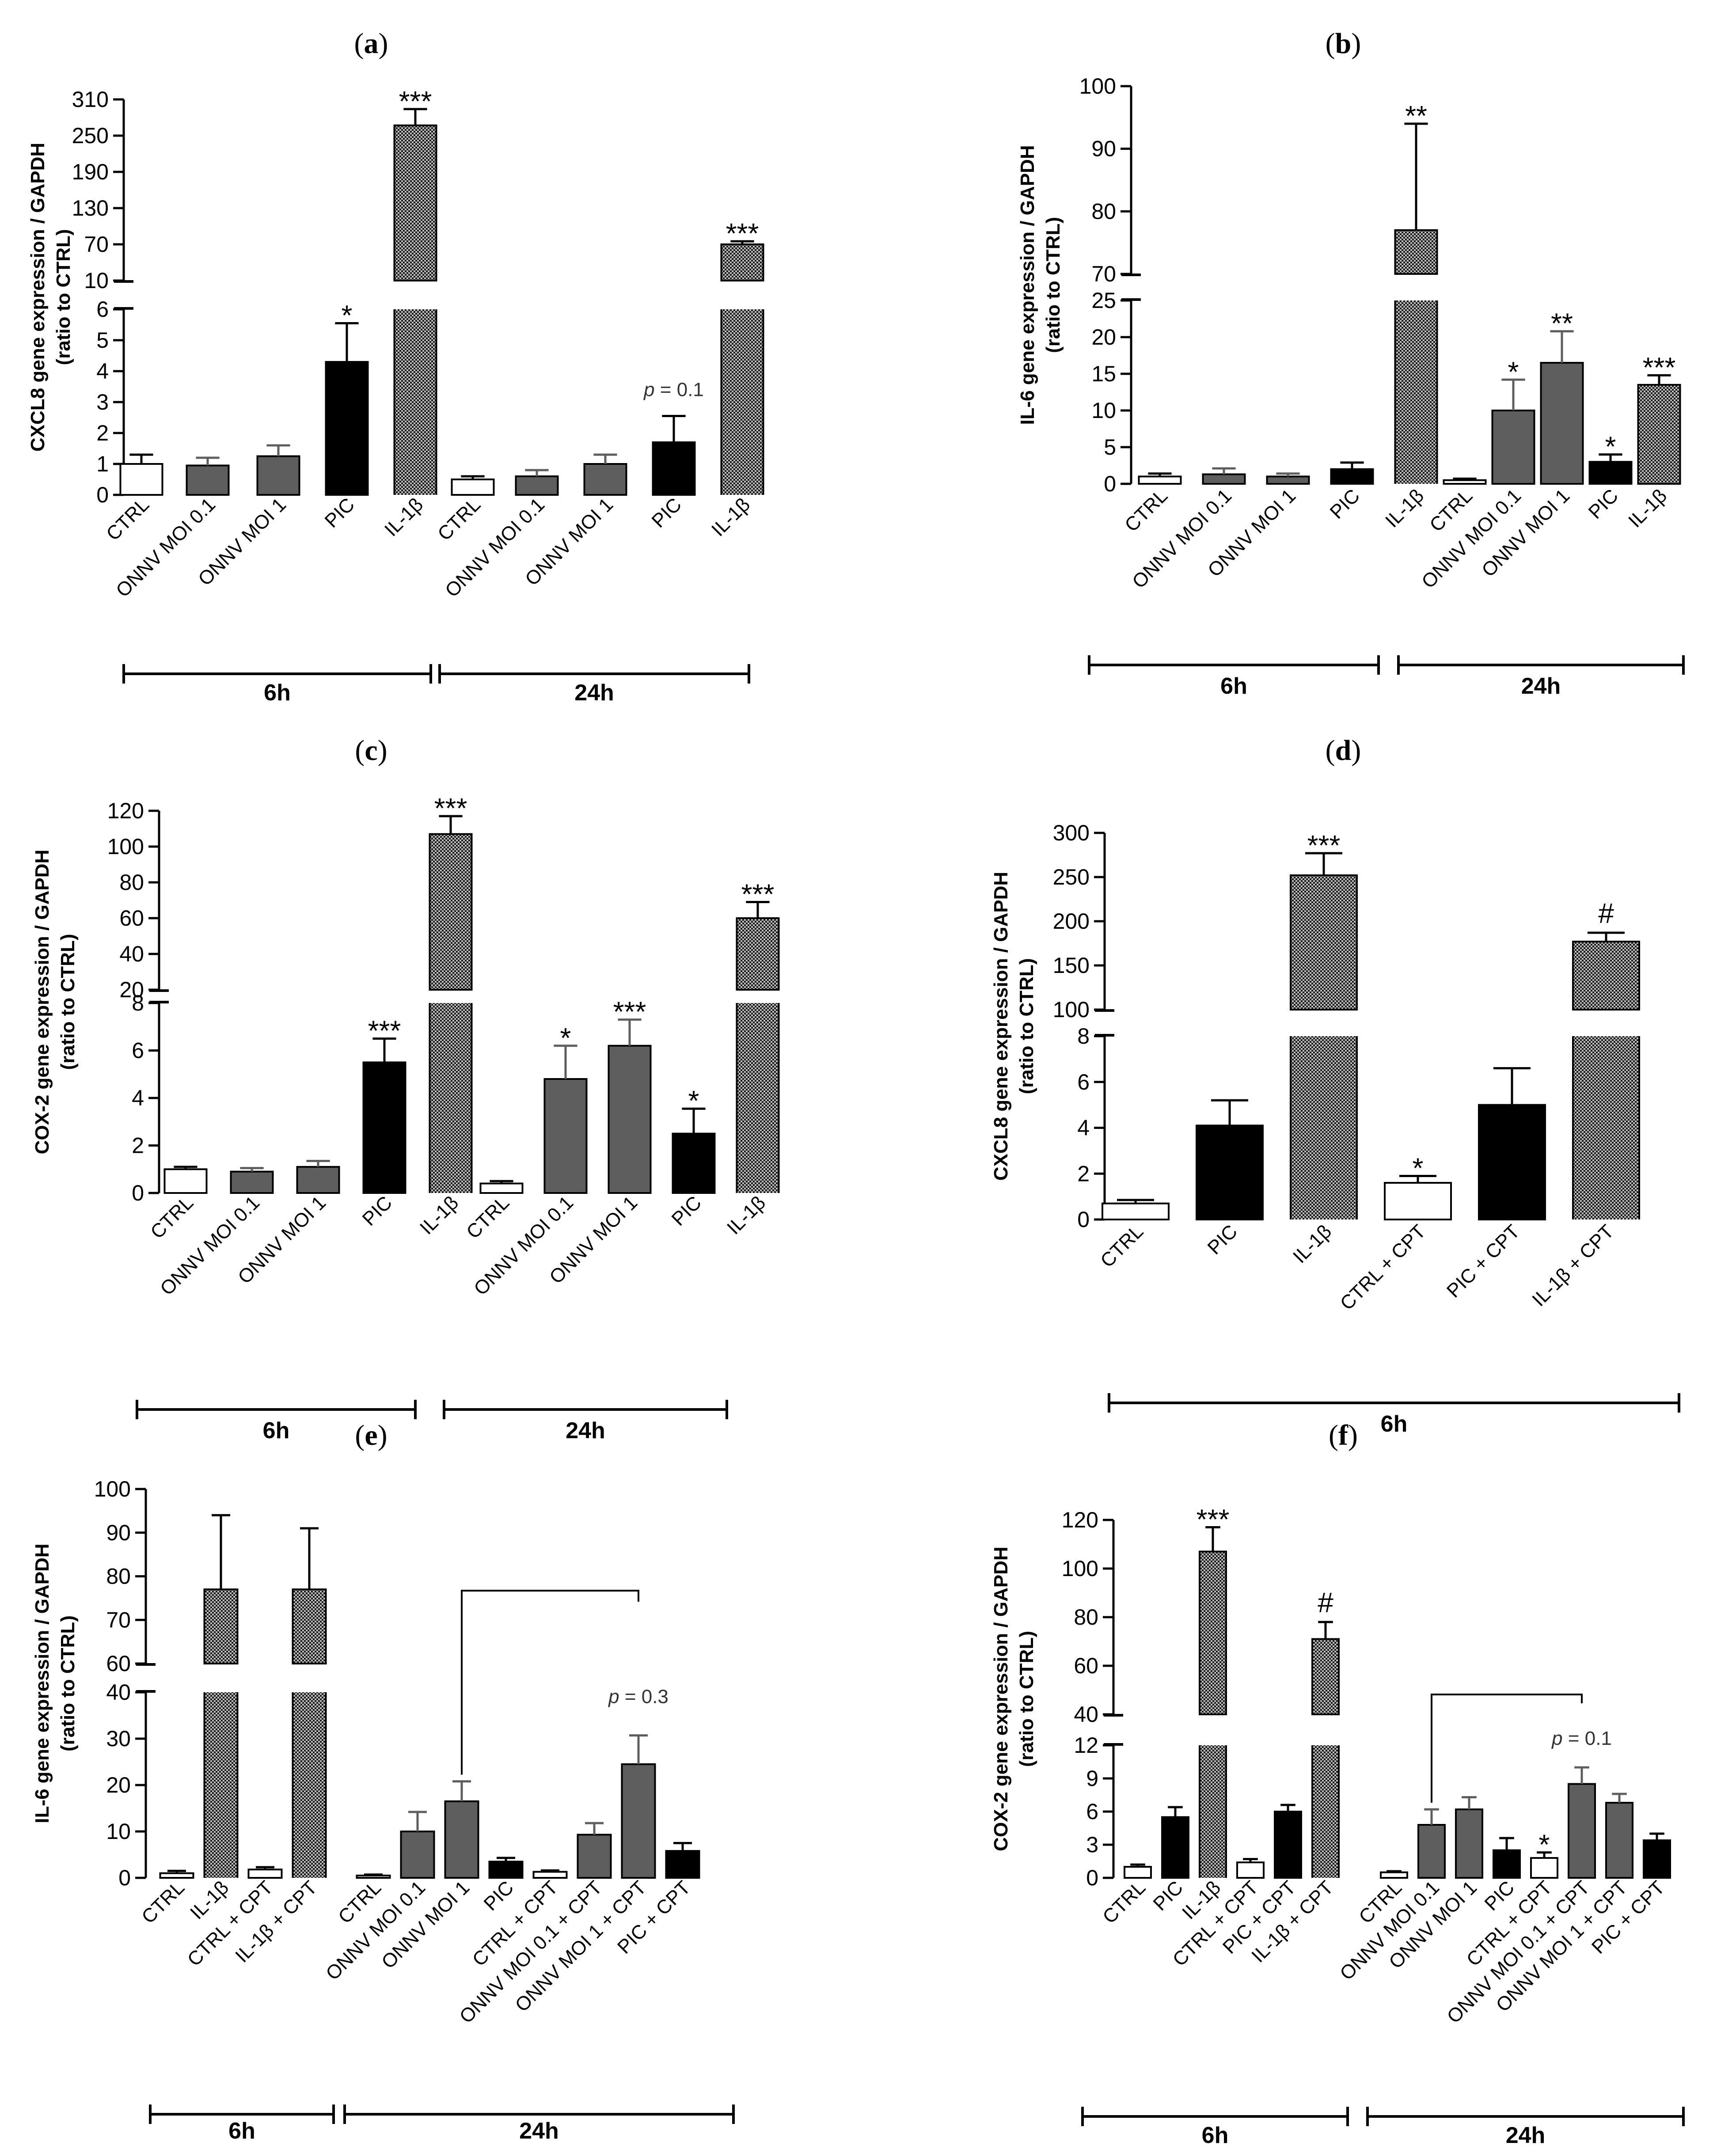 The image size is (1736, 2154). I want to click on comparison-bracket, so click(1507, 1748).